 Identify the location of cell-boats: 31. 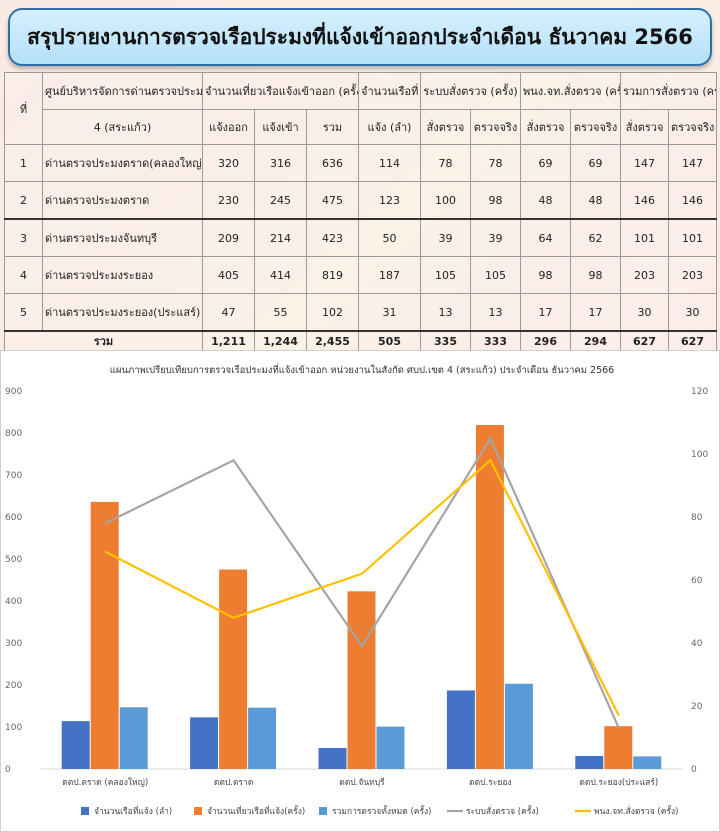
(389, 312).